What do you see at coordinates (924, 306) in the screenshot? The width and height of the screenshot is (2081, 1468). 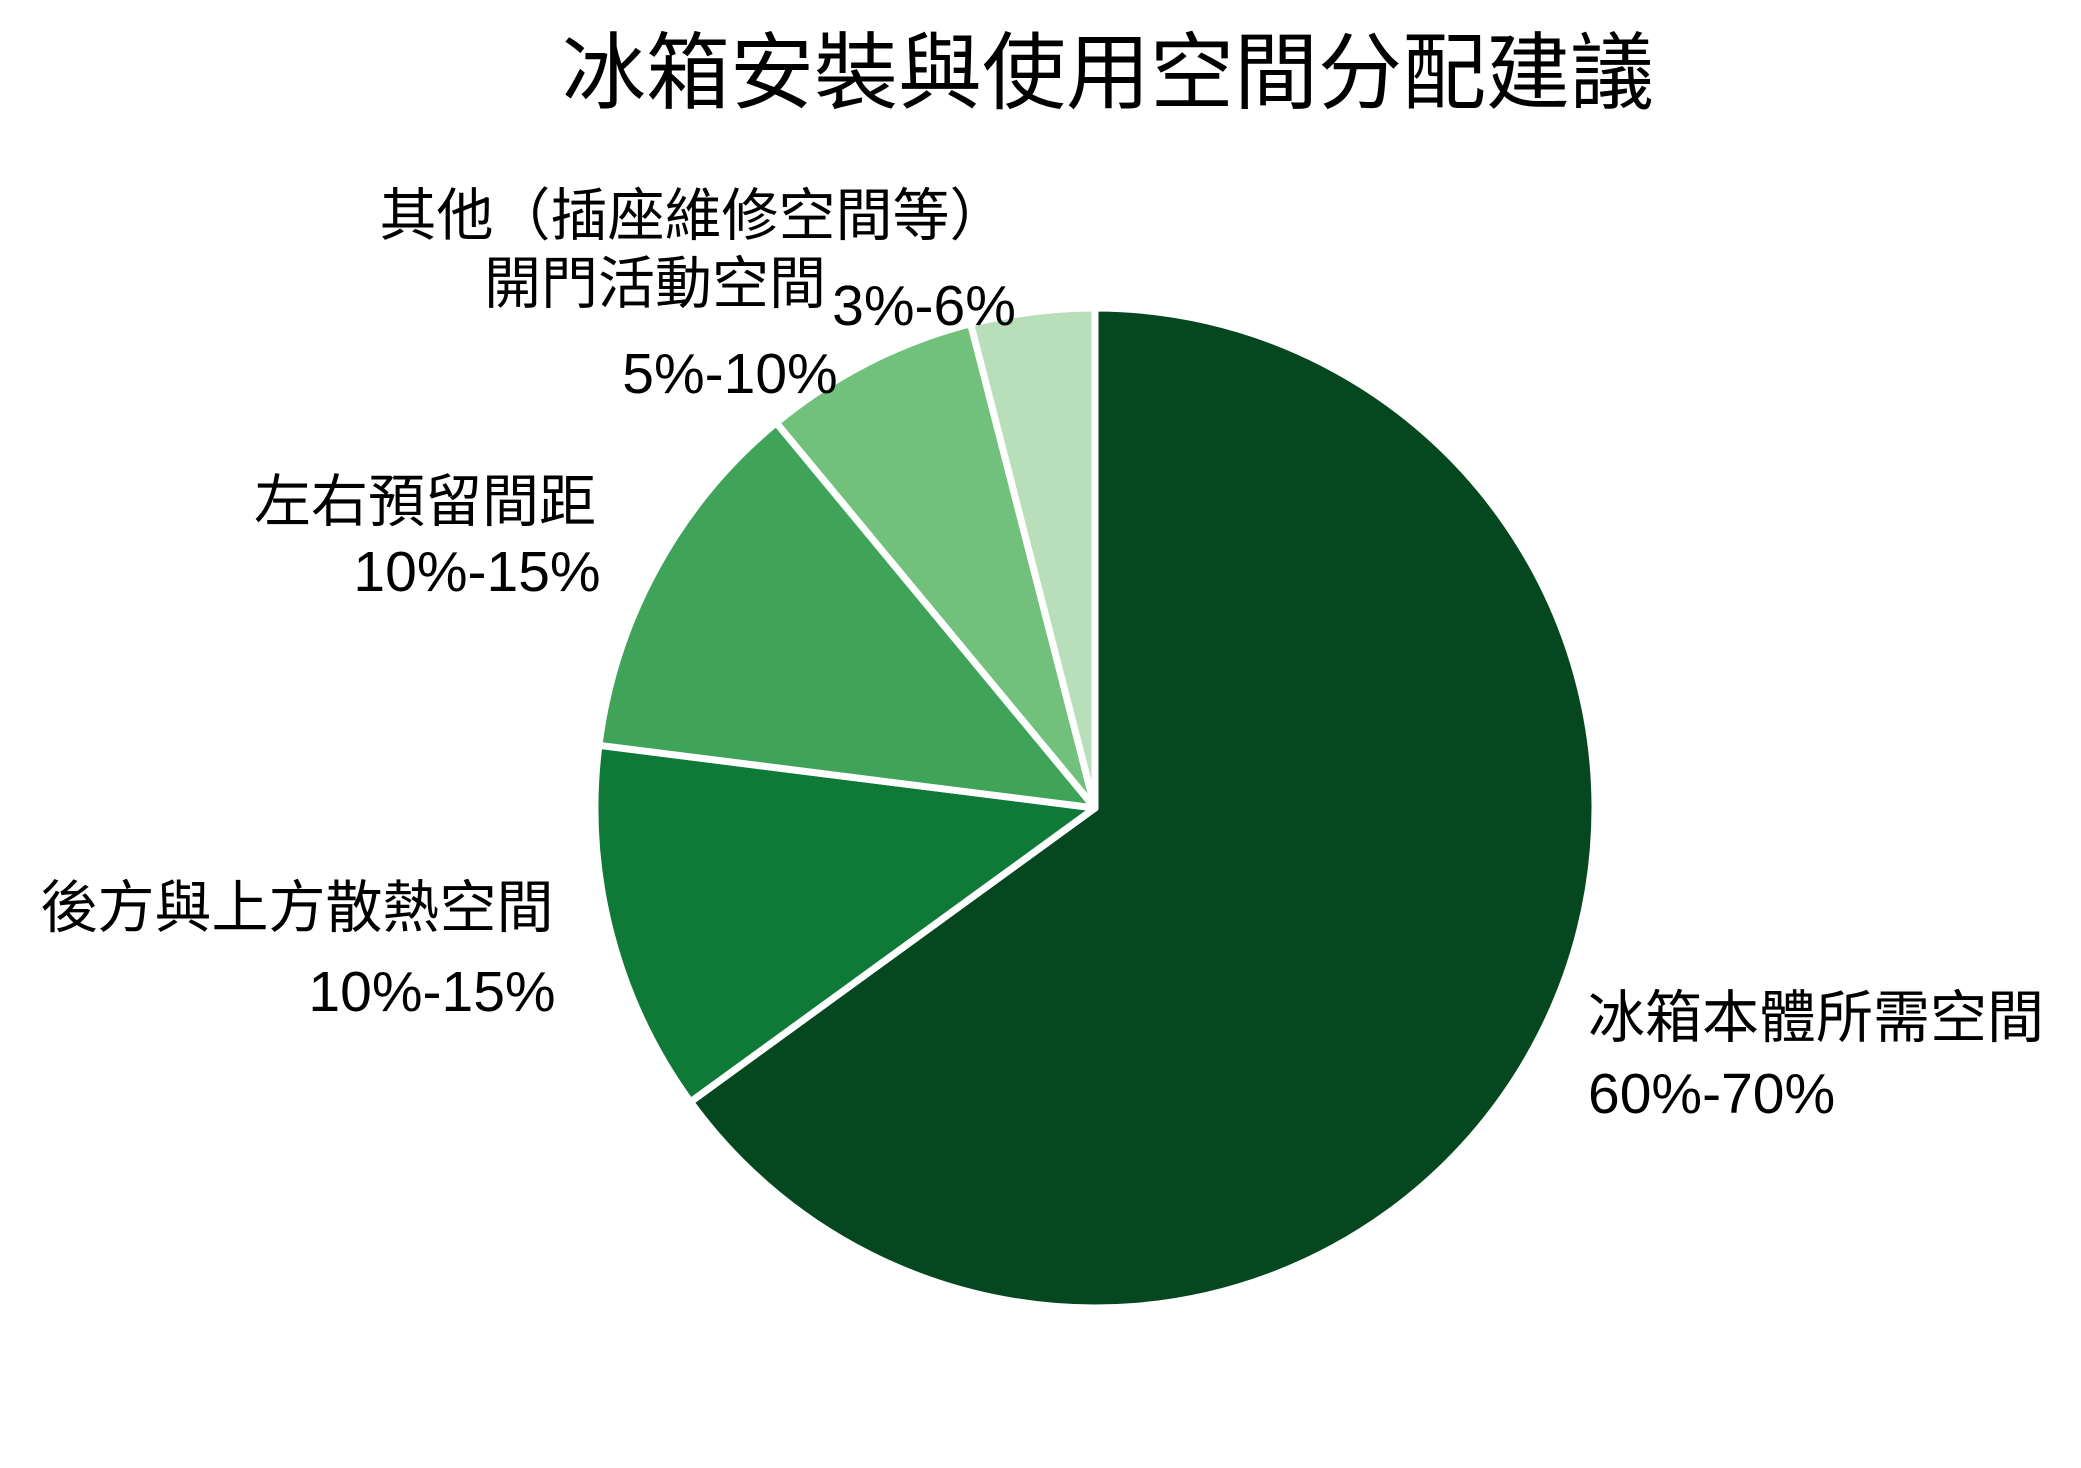 I see `slice-label-other-value: 3%-6%` at bounding box center [924, 306].